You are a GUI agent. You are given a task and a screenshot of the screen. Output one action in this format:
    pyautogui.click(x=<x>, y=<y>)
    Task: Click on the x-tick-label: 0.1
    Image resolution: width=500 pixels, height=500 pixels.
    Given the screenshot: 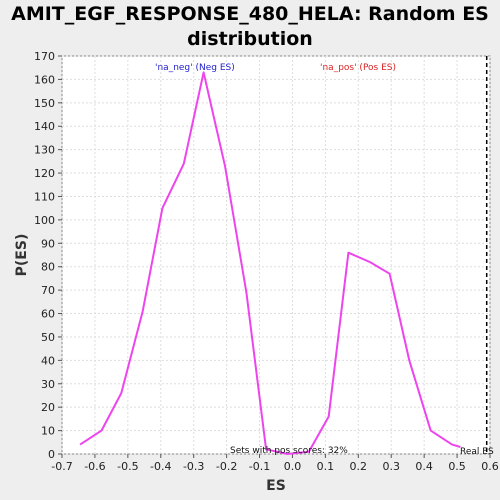 What is the action you would take?
    pyautogui.click(x=326, y=466)
    